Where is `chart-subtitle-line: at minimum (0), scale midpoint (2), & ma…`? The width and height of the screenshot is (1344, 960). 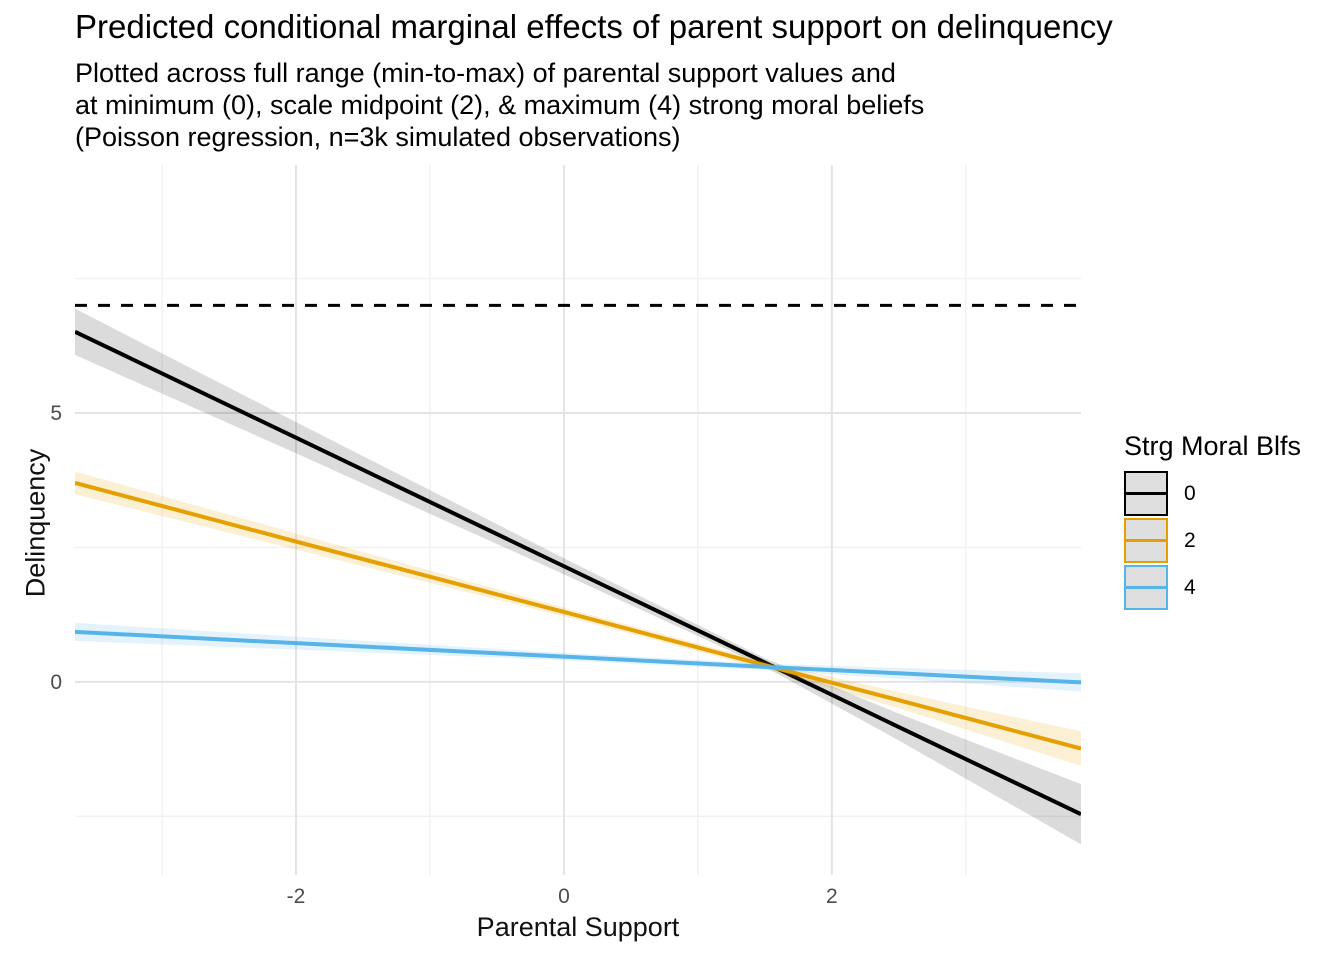 chart-subtitle-line: at minimum (0), scale midpoint (2), & ma… is located at coordinates (500, 105).